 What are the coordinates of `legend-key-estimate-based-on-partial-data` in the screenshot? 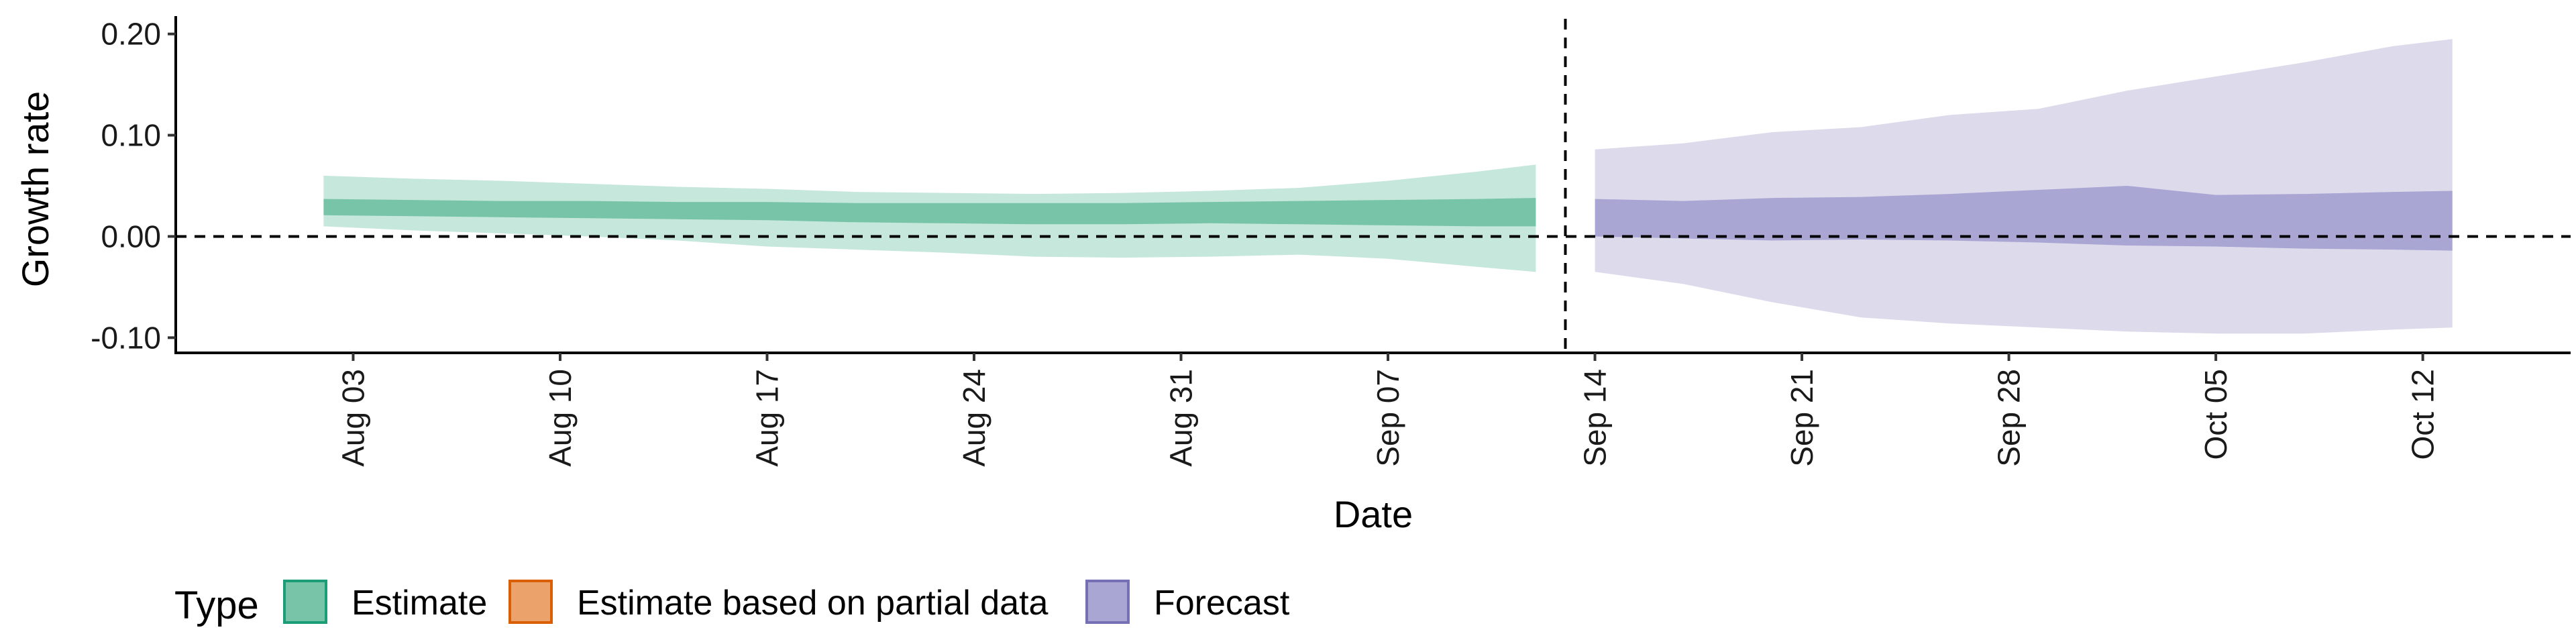 It's located at (530, 602).